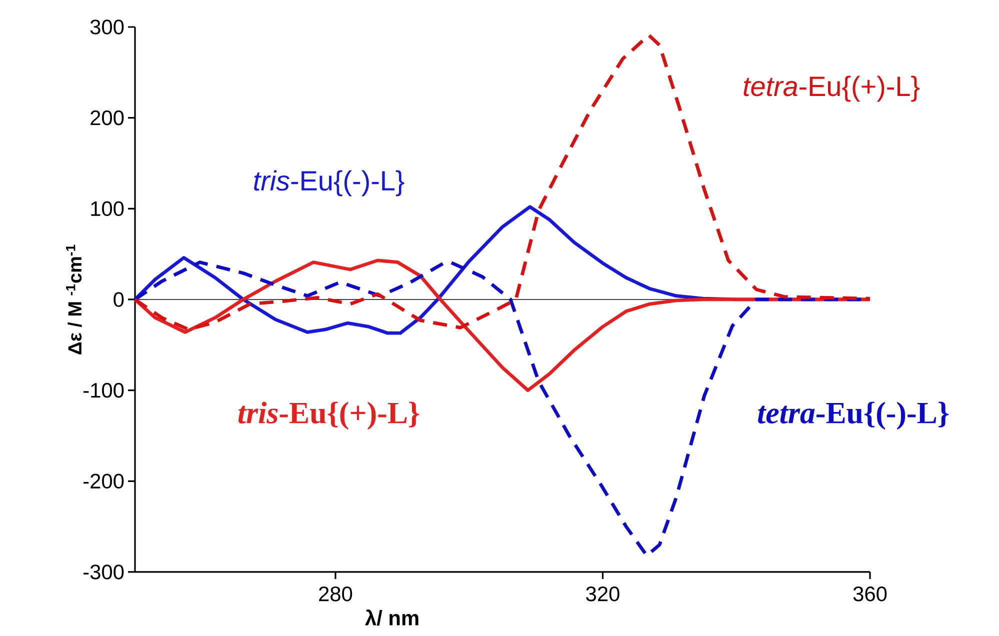 Image resolution: width=999 pixels, height=636 pixels. Describe the element at coordinates (329, 183) in the screenshot. I see `text: tris-Eu{(-)-L}` at that location.